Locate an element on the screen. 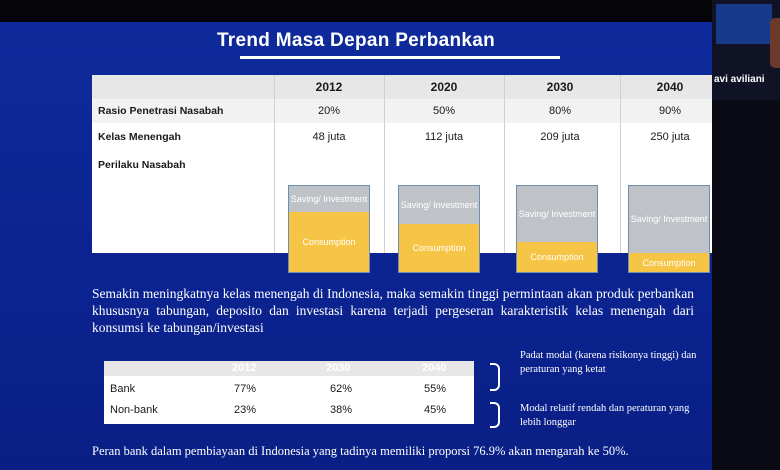  video-thumbnail is located at coordinates (746, 50).